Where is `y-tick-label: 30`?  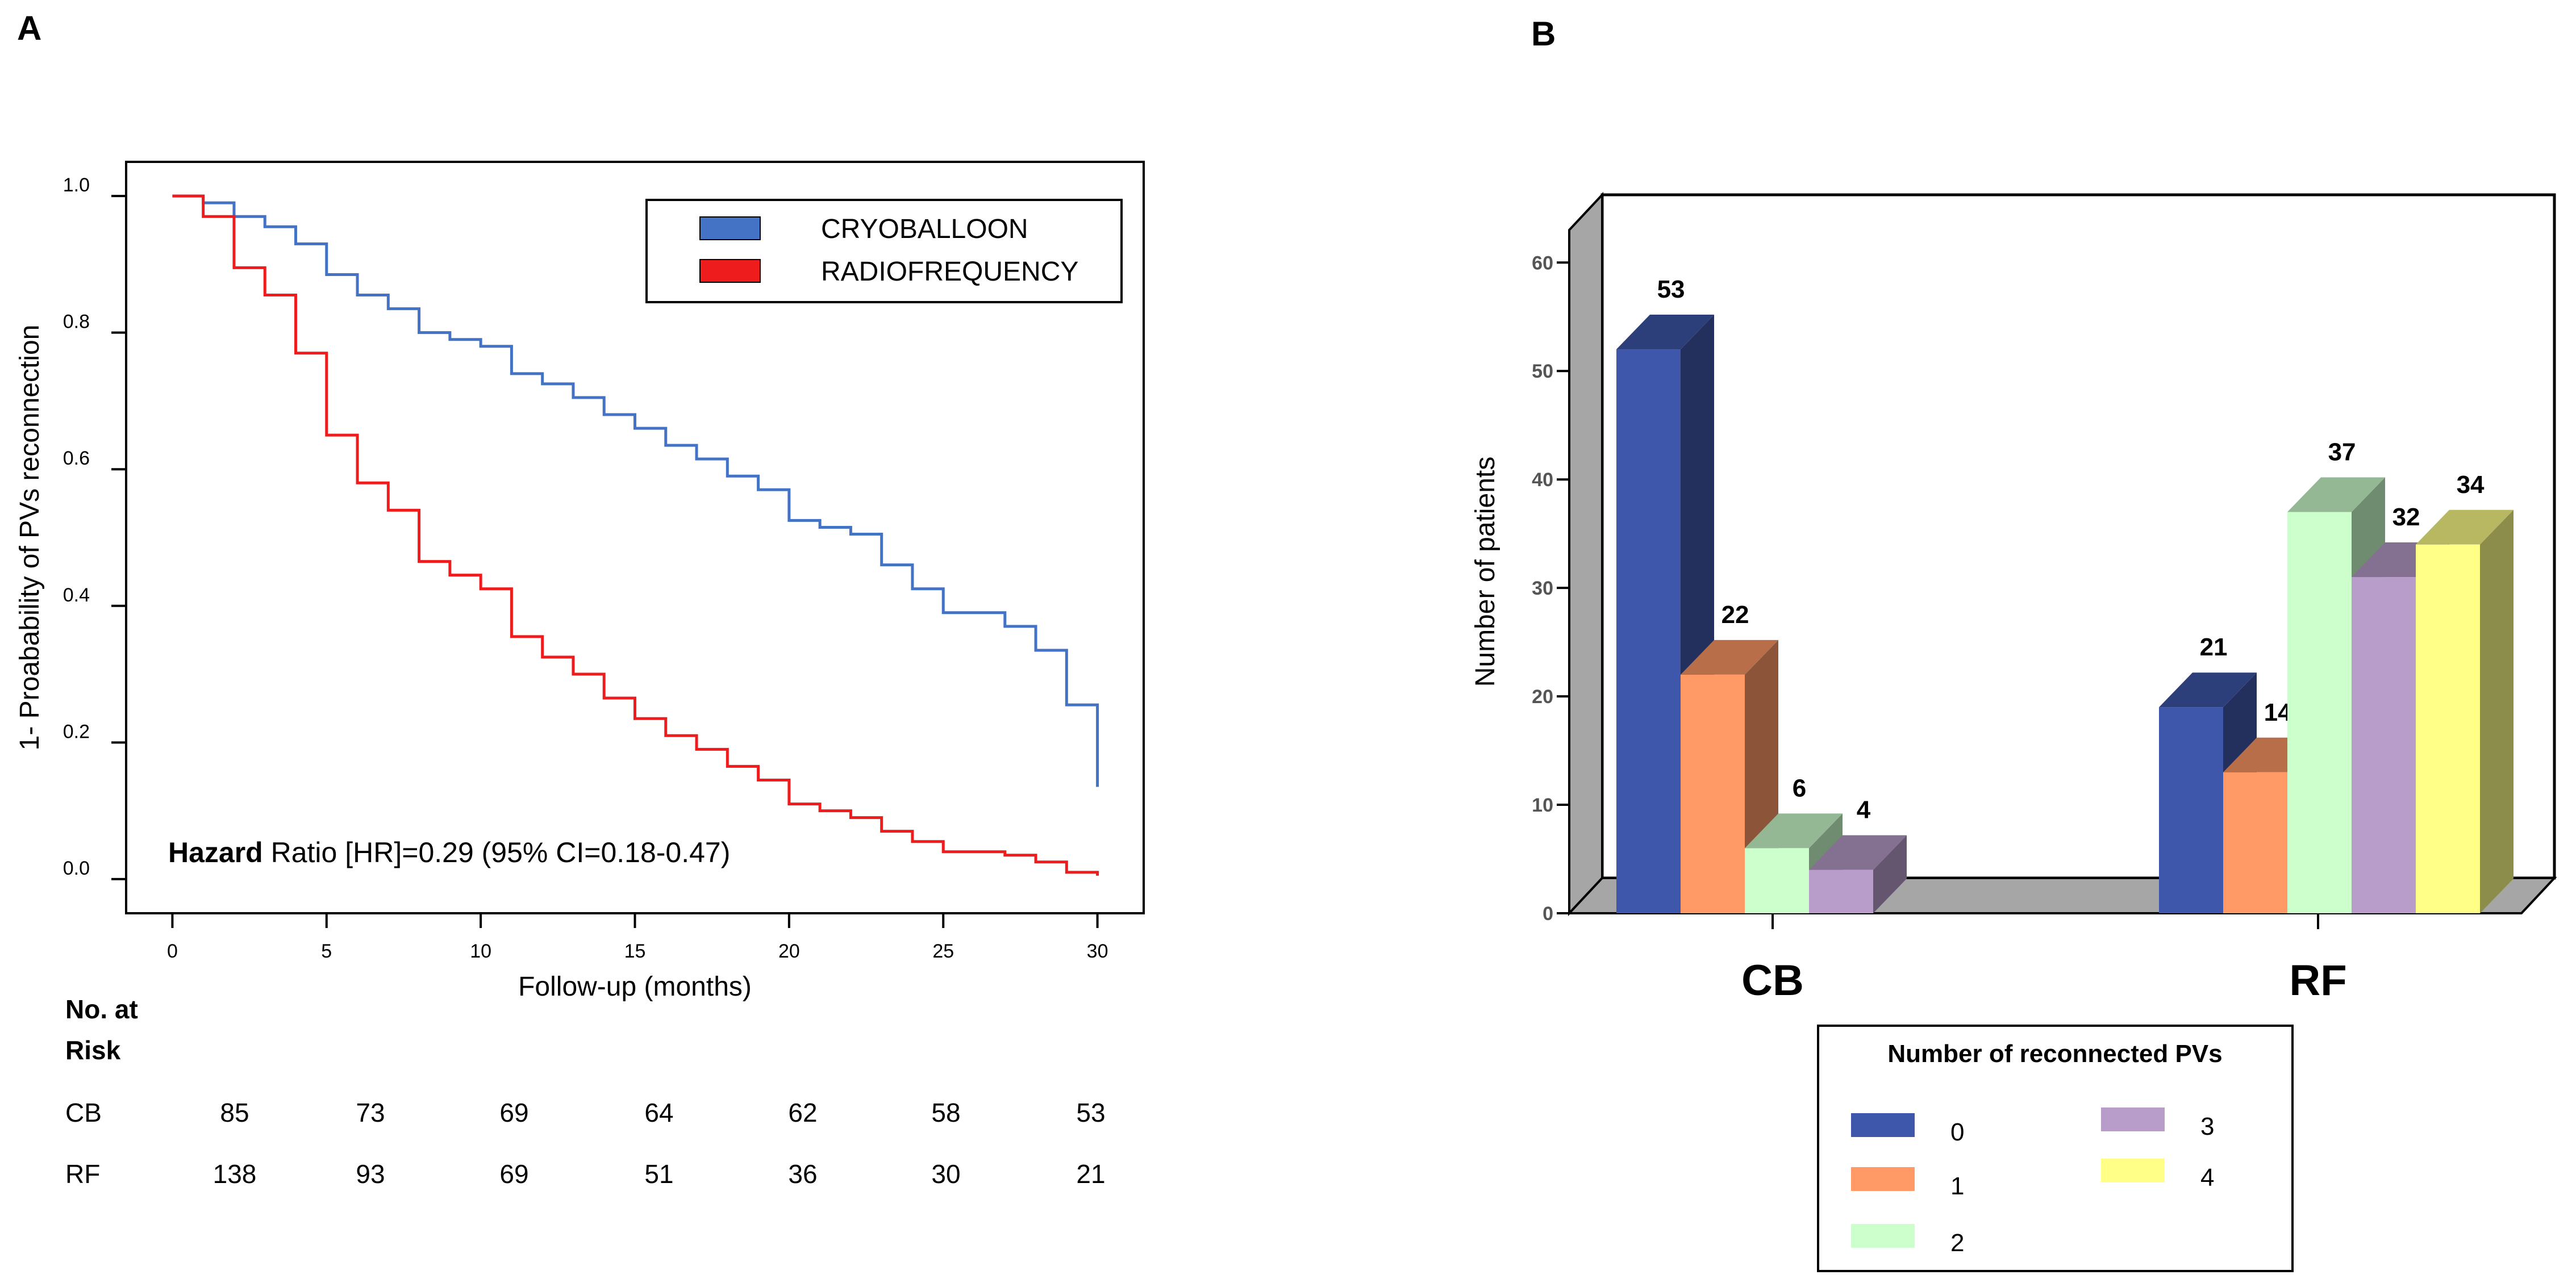 y-tick-label: 30 is located at coordinates (1543, 588).